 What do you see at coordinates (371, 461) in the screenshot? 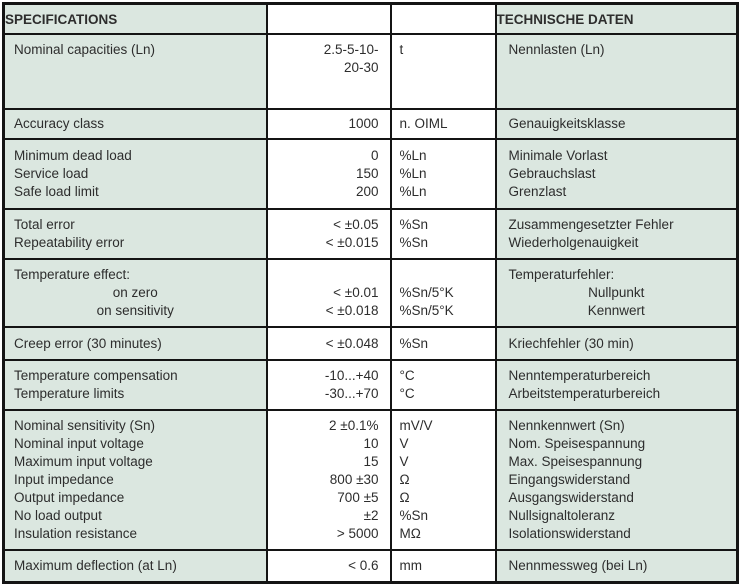
I see `value-cell-line: 15` at bounding box center [371, 461].